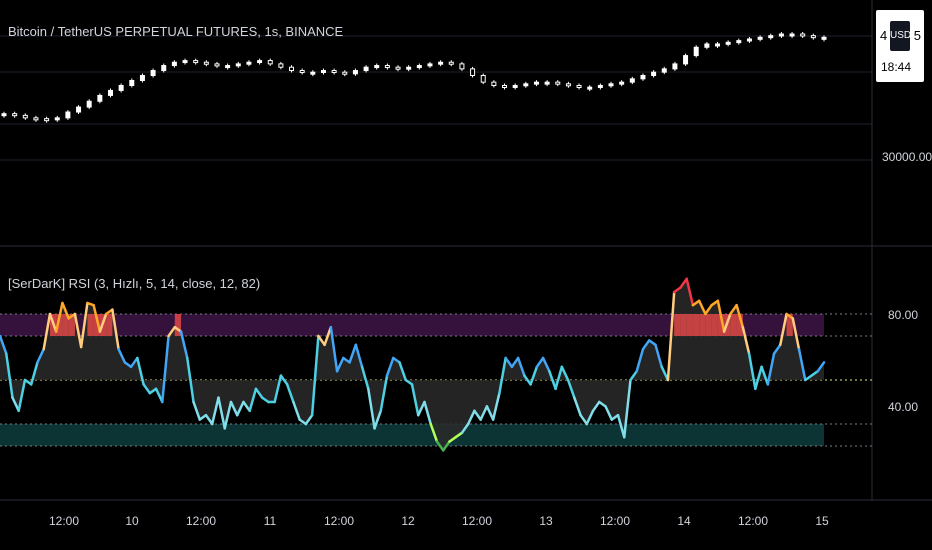  What do you see at coordinates (270, 521) in the screenshot?
I see `time-axis-label: 11` at bounding box center [270, 521].